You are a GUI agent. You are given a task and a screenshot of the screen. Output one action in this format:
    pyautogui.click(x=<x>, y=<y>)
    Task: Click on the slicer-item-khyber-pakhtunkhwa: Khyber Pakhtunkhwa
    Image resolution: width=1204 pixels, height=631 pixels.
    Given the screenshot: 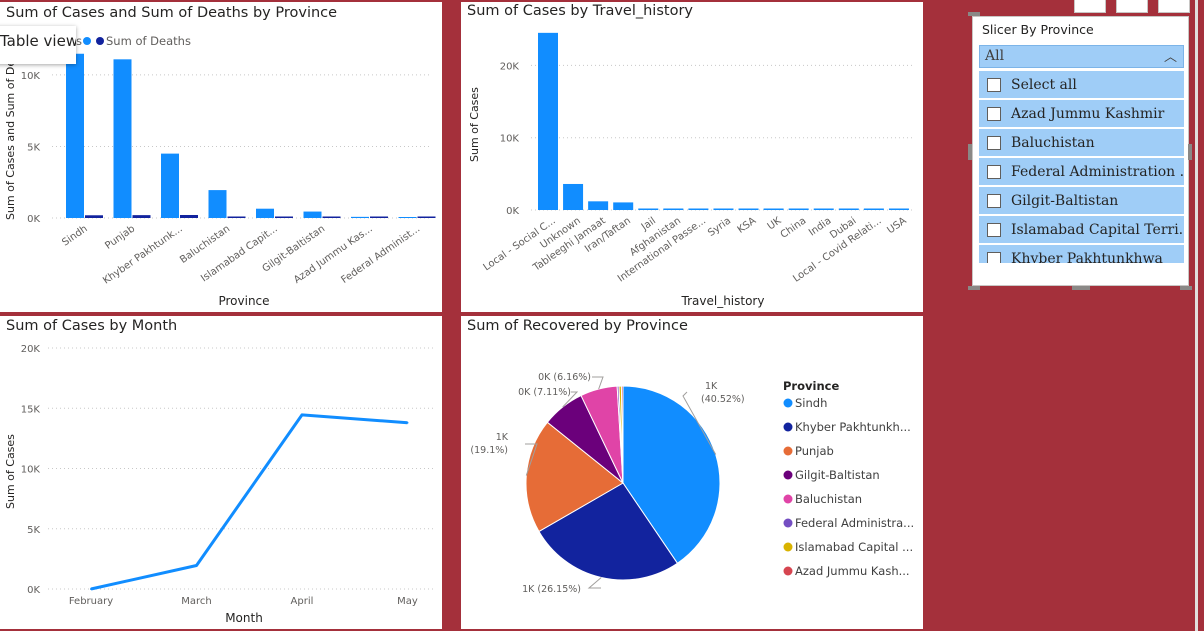 What is the action you would take?
    pyautogui.click(x=1081, y=254)
    